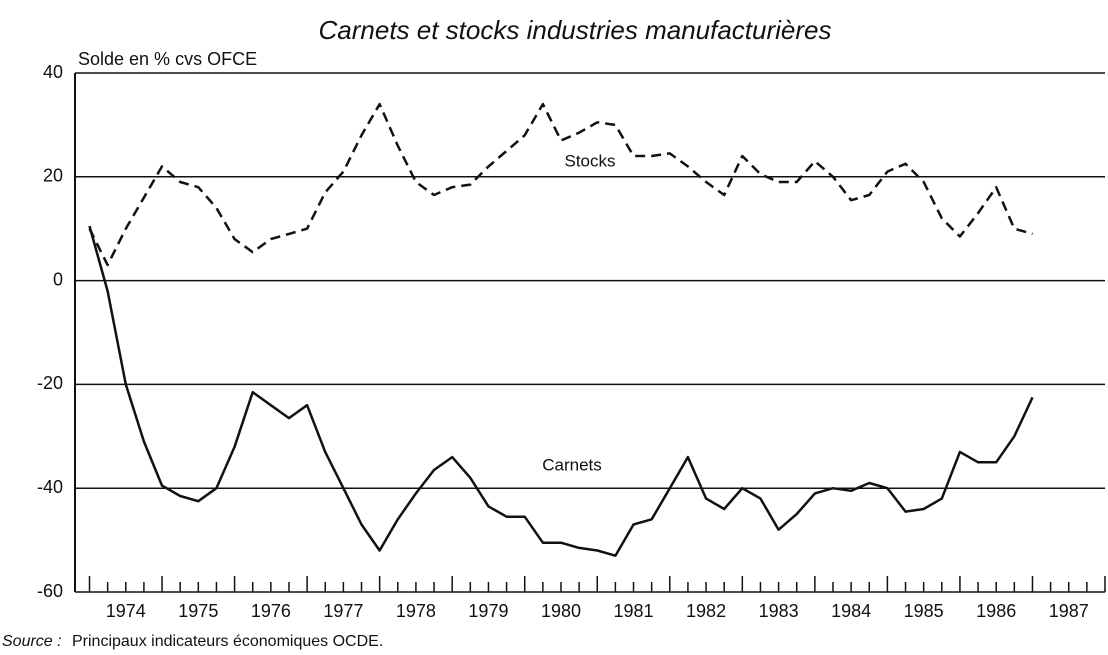 This screenshot has height=655, width=1108. I want to click on y-tick-label: -20, so click(50, 383).